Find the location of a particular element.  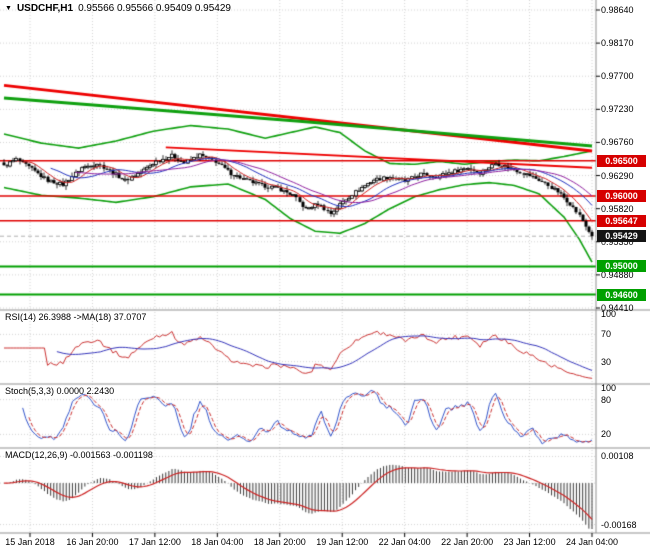

time-axis-label: 18 Jan 20:00 is located at coordinates (279, 542).